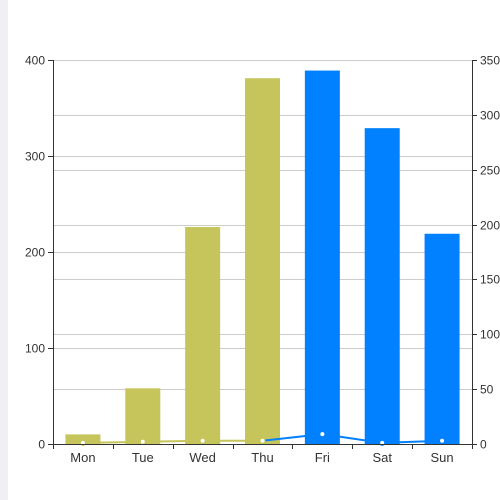 The width and height of the screenshot is (500, 500). I want to click on x-tick-label: Wed, so click(202, 457).